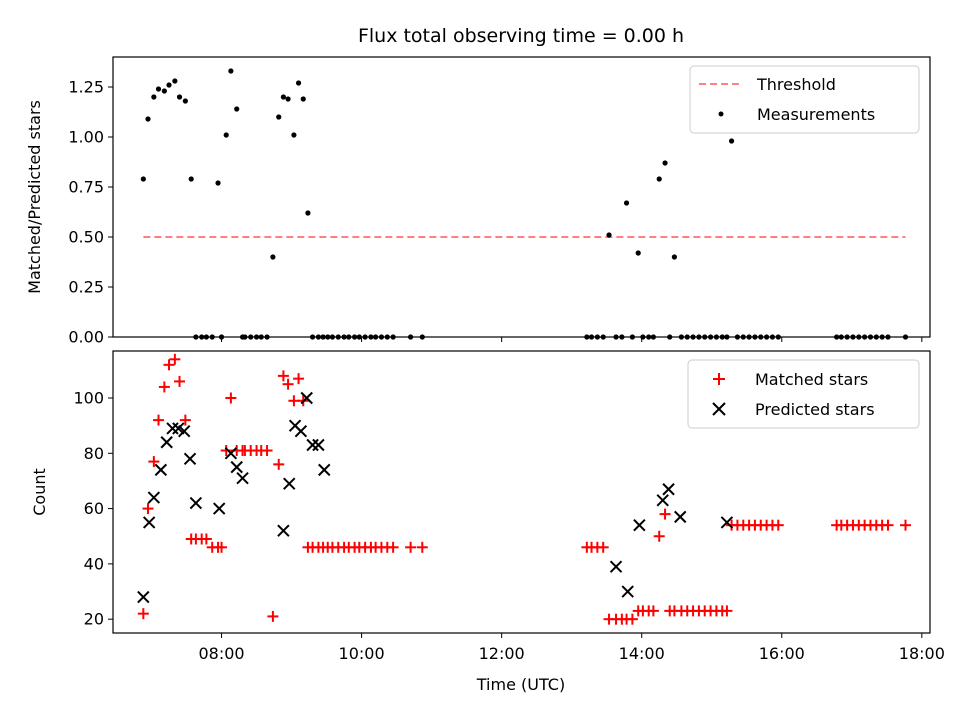  I want to click on predicted-legend-label: Predicted stars, so click(815, 409).